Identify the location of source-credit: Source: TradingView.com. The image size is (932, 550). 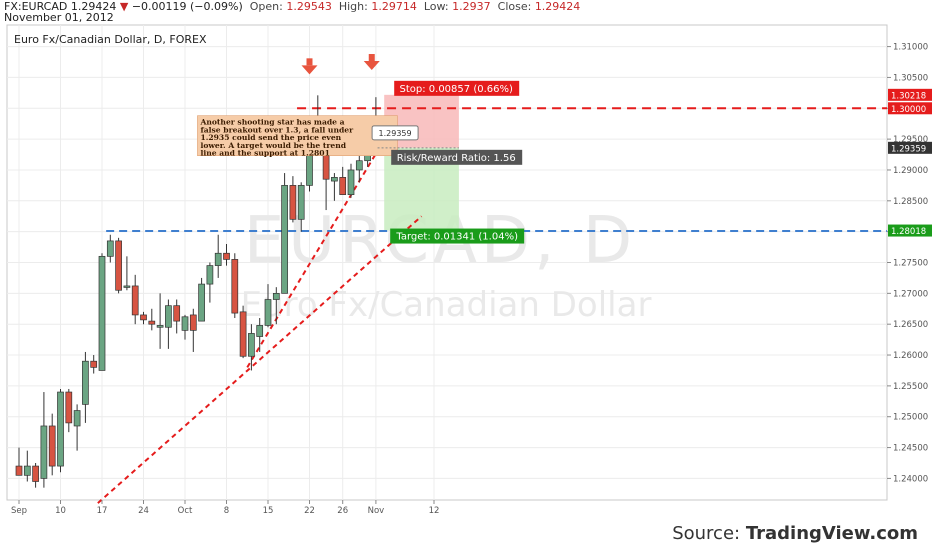
(795, 533).